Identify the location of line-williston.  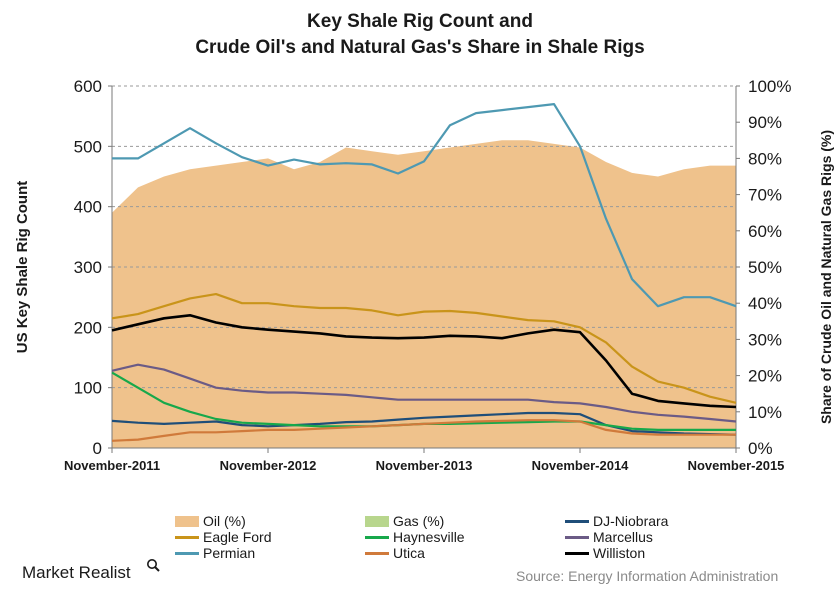
(424, 361).